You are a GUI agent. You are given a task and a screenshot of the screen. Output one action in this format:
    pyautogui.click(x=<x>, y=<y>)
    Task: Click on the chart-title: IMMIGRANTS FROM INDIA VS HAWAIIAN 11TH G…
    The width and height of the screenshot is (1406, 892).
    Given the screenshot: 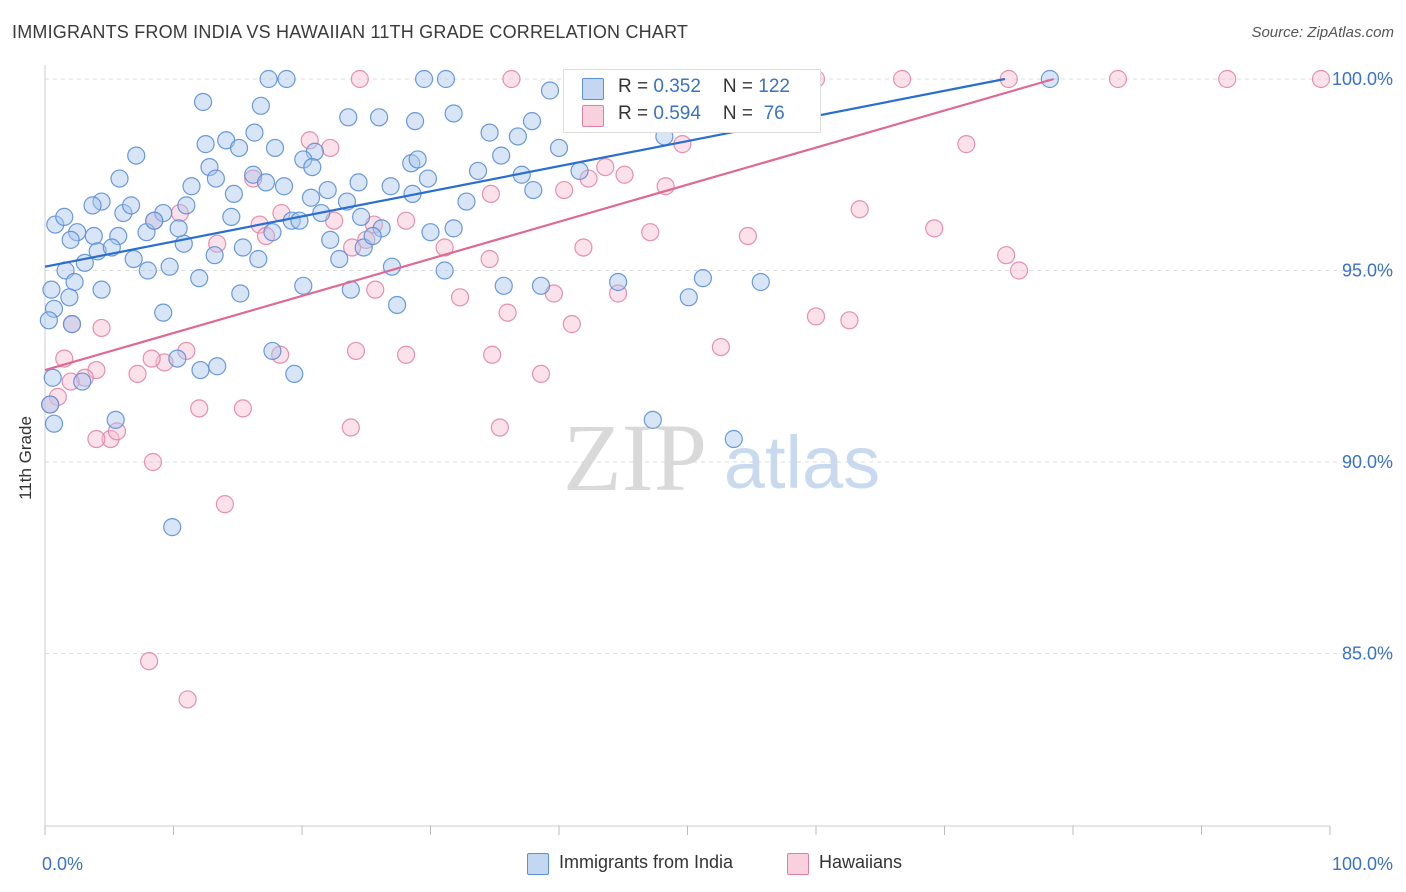 What is the action you would take?
    pyautogui.click(x=350, y=32)
    